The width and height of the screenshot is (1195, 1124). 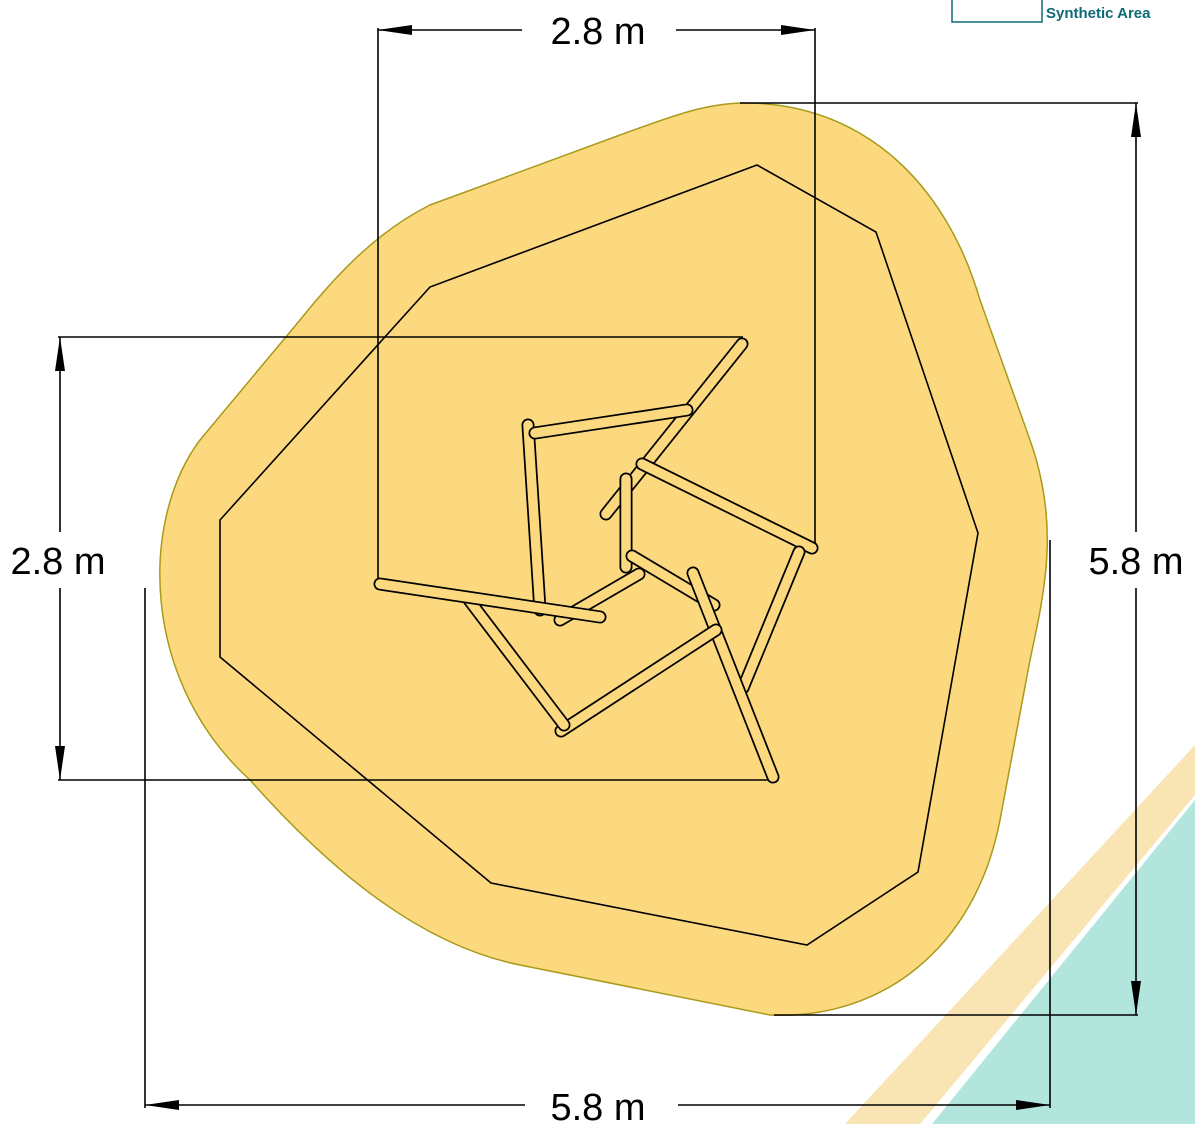 I want to click on timber-logs, so click(x=596, y=560).